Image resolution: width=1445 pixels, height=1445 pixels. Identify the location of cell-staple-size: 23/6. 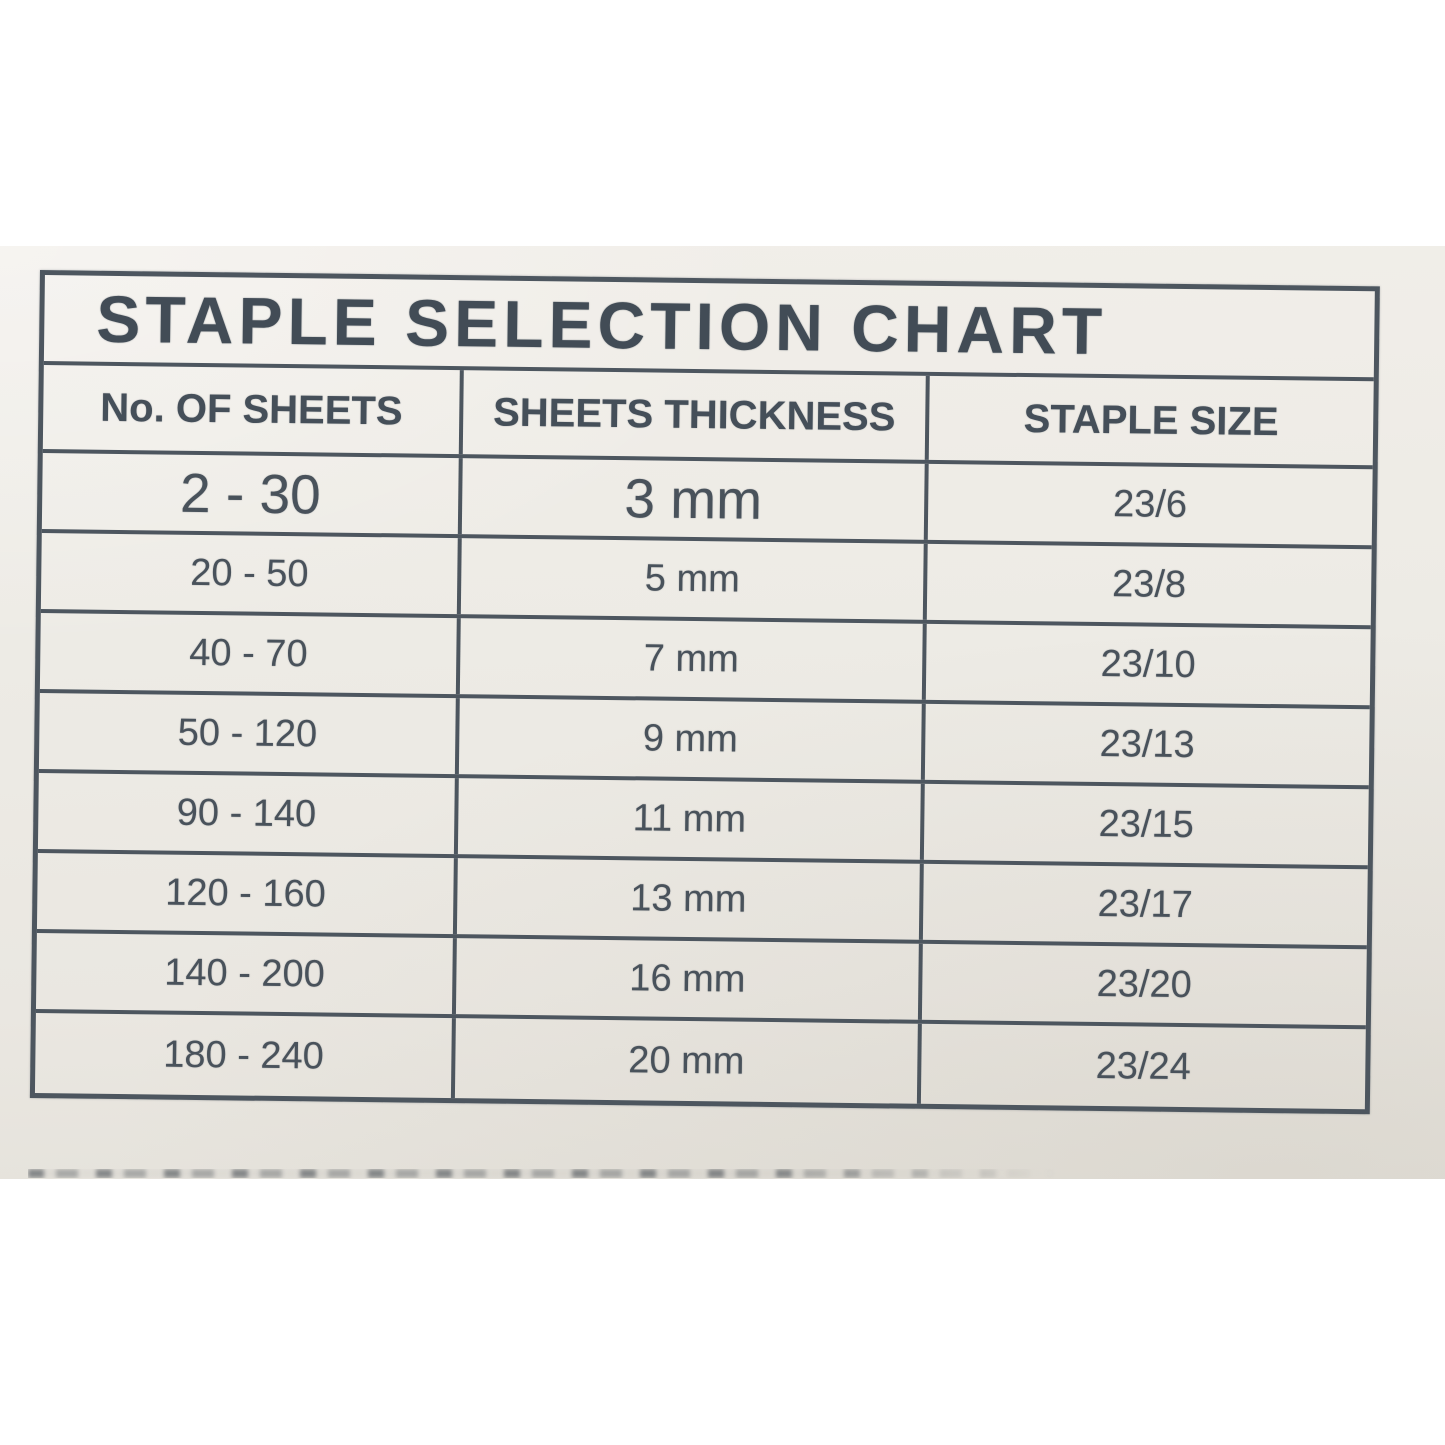
(1150, 504).